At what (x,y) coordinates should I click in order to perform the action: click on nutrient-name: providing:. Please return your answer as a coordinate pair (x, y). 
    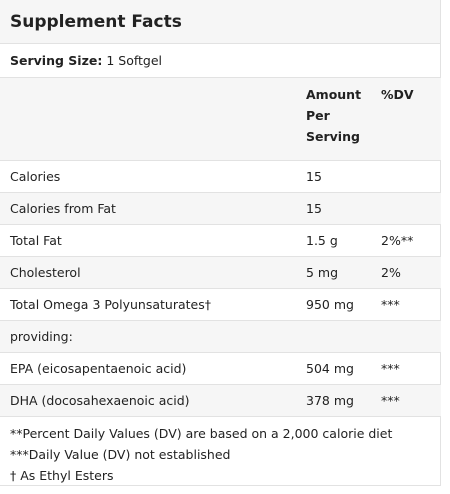
    Looking at the image, I should click on (153, 336).